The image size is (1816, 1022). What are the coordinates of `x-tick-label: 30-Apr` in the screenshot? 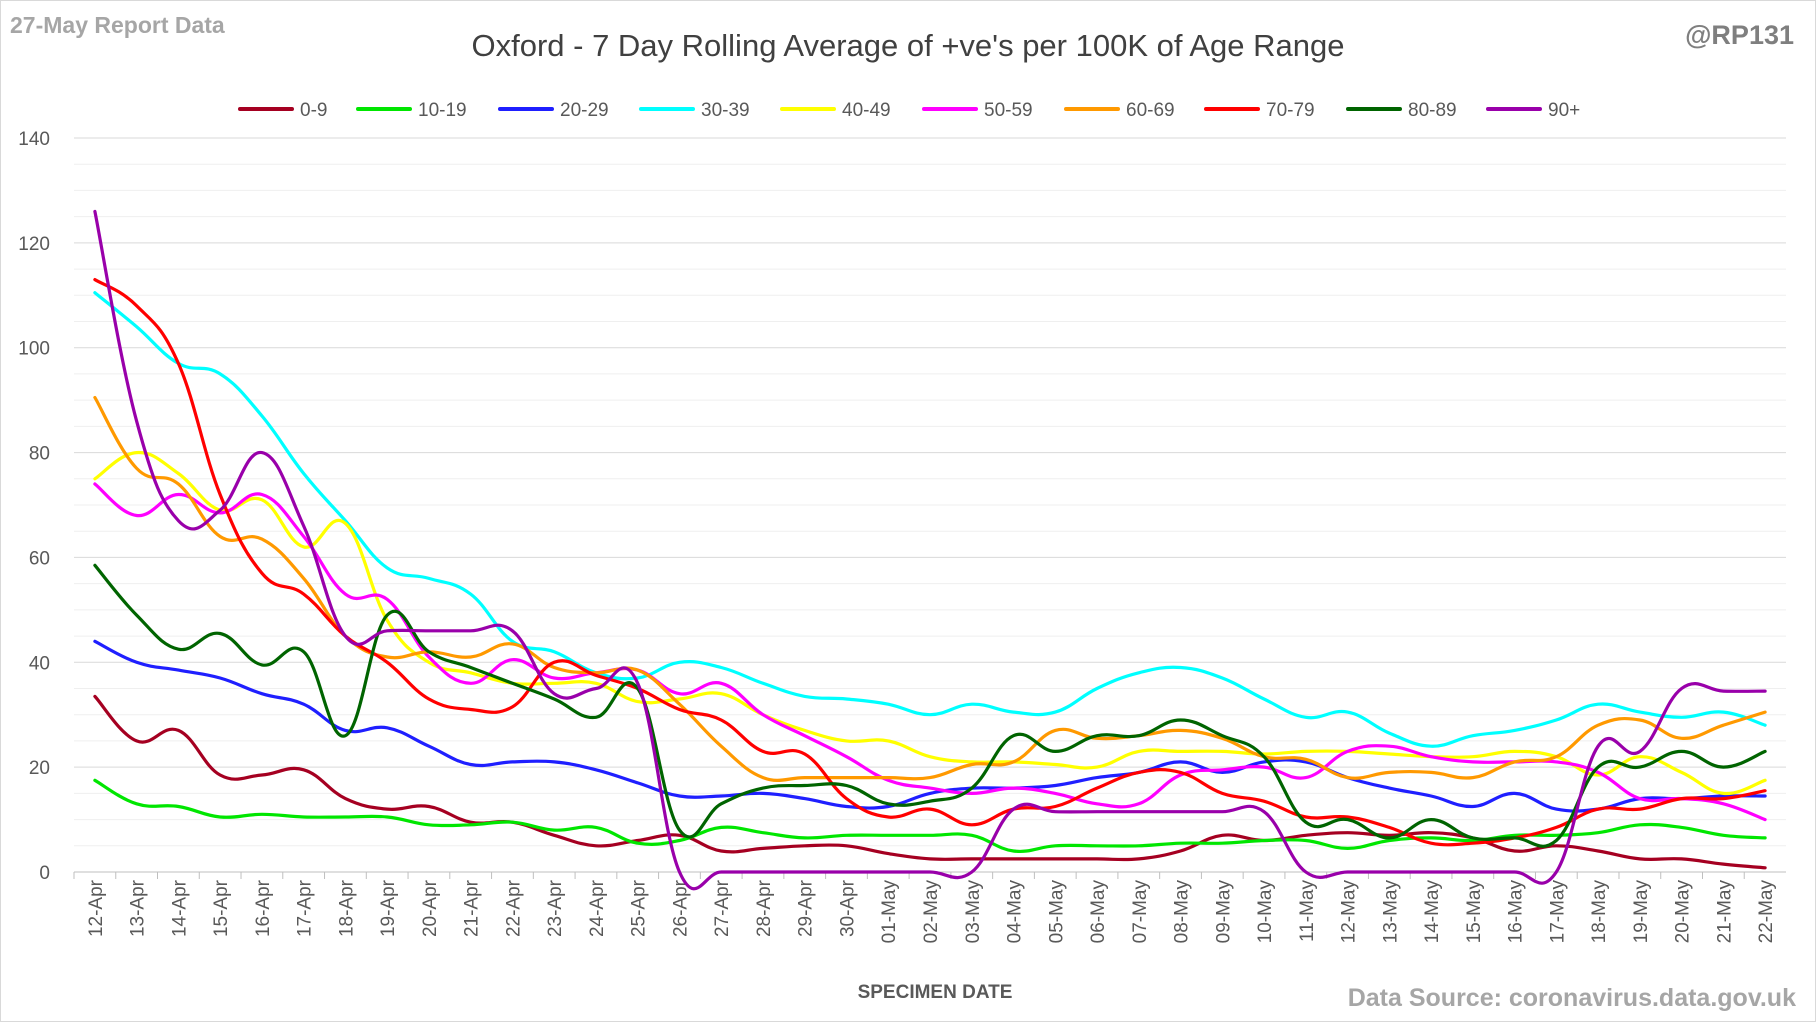 It's located at (847, 908).